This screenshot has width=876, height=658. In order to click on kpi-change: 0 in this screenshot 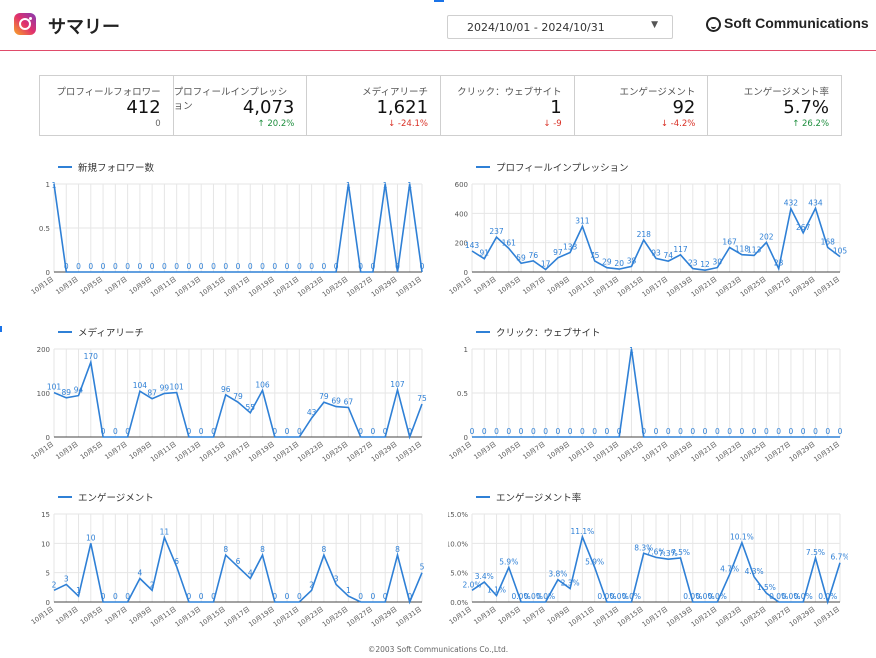, I will do `click(158, 124)`.